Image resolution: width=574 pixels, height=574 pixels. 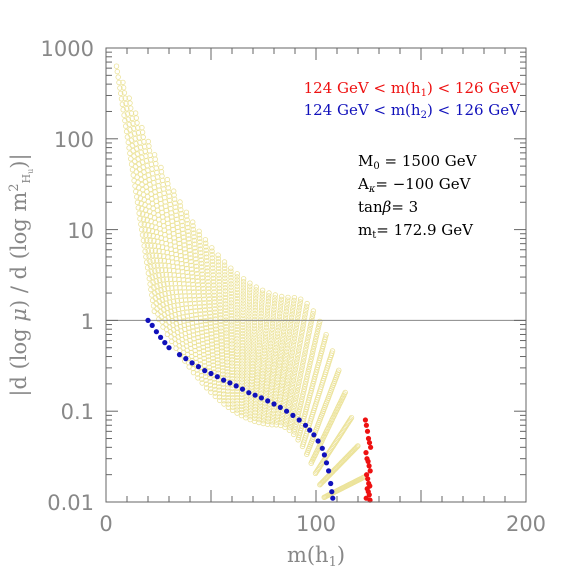 I want to click on param-tanbeta: tanβ= 3, so click(x=388, y=207).